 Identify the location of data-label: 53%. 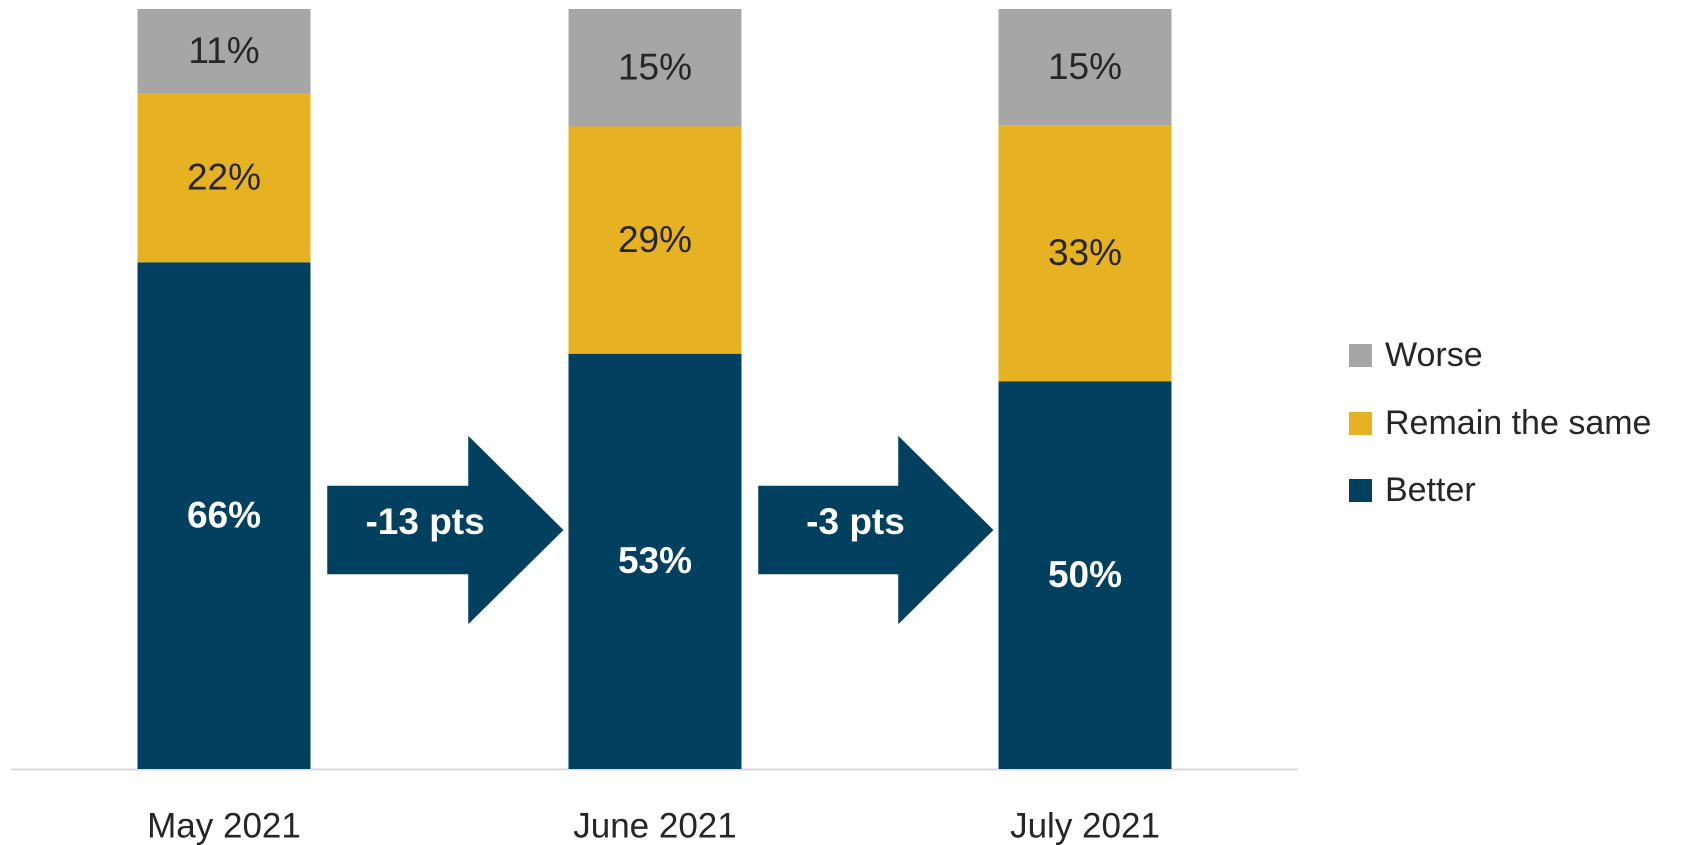
(655, 560).